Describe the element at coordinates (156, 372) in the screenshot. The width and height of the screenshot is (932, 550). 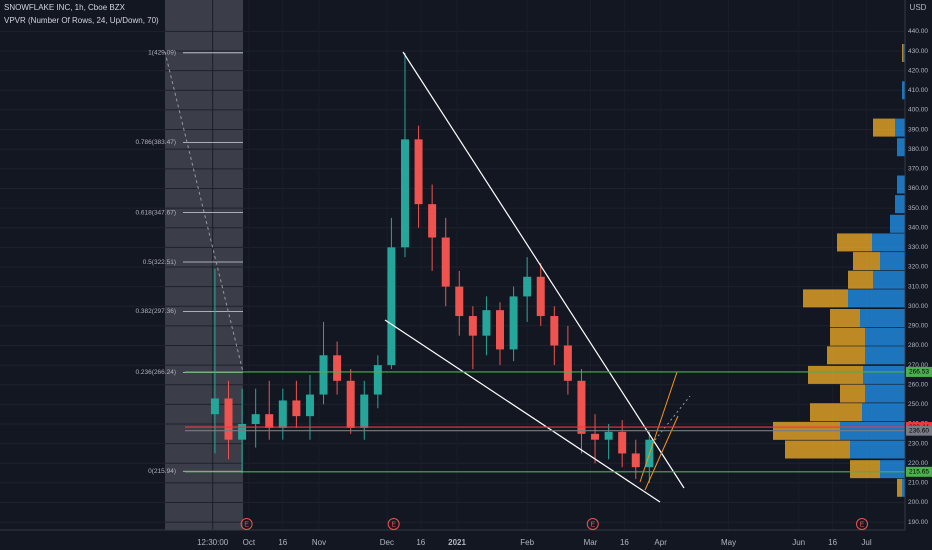
I see `fib-label: 0.236(266.24)` at that location.